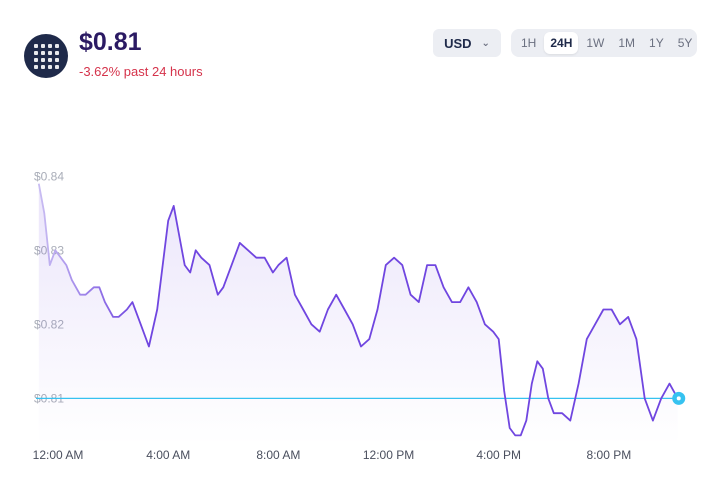  What do you see at coordinates (656, 43) in the screenshot?
I see `tab-range-1y: 1Y` at bounding box center [656, 43].